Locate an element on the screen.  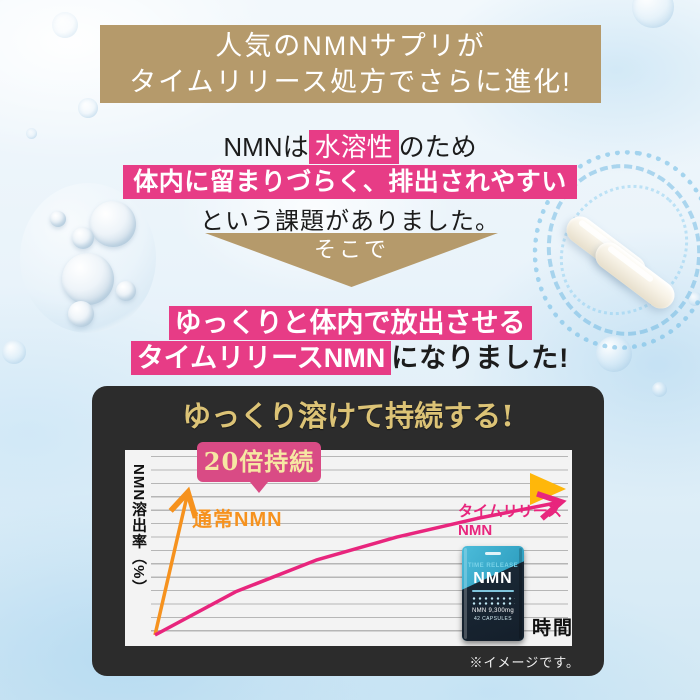
headline-line2: タイムリリース処方でさらに進化! is located at coordinates (350, 82).